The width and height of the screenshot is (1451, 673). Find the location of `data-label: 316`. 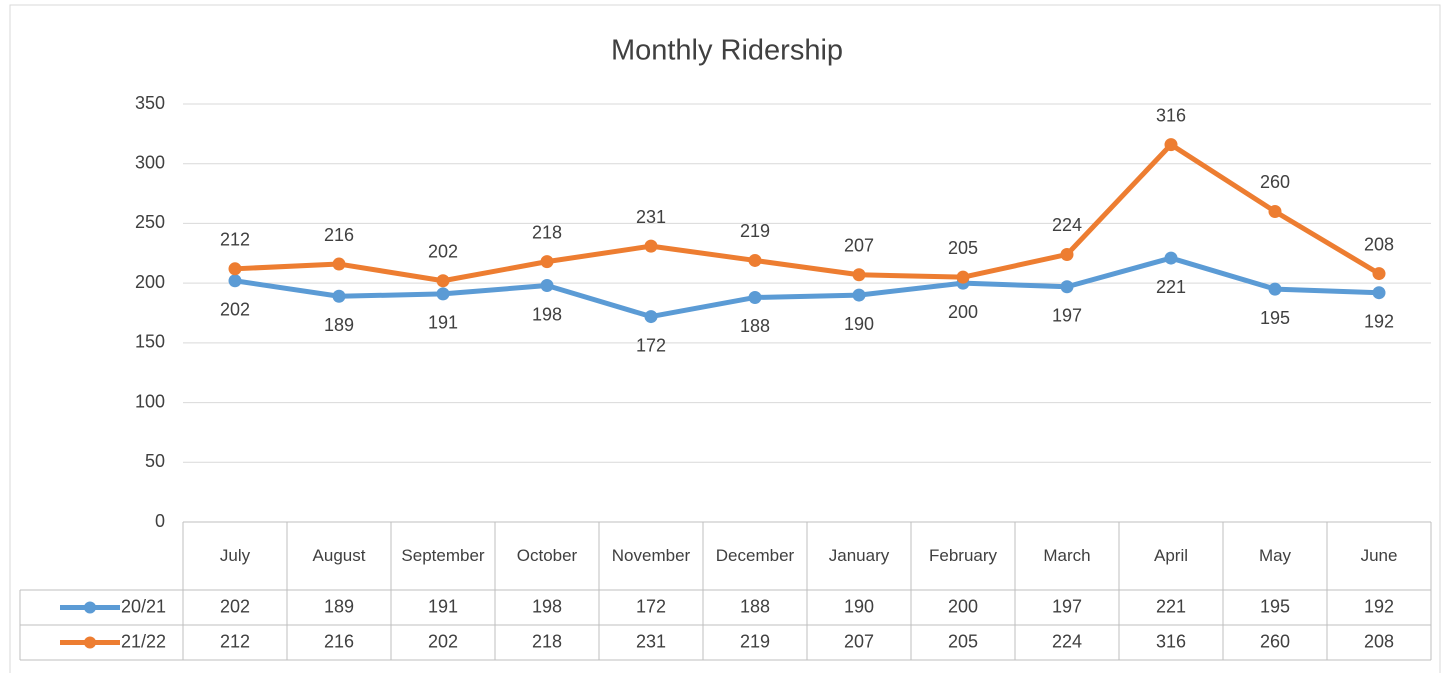

data-label: 316 is located at coordinates (1171, 115).